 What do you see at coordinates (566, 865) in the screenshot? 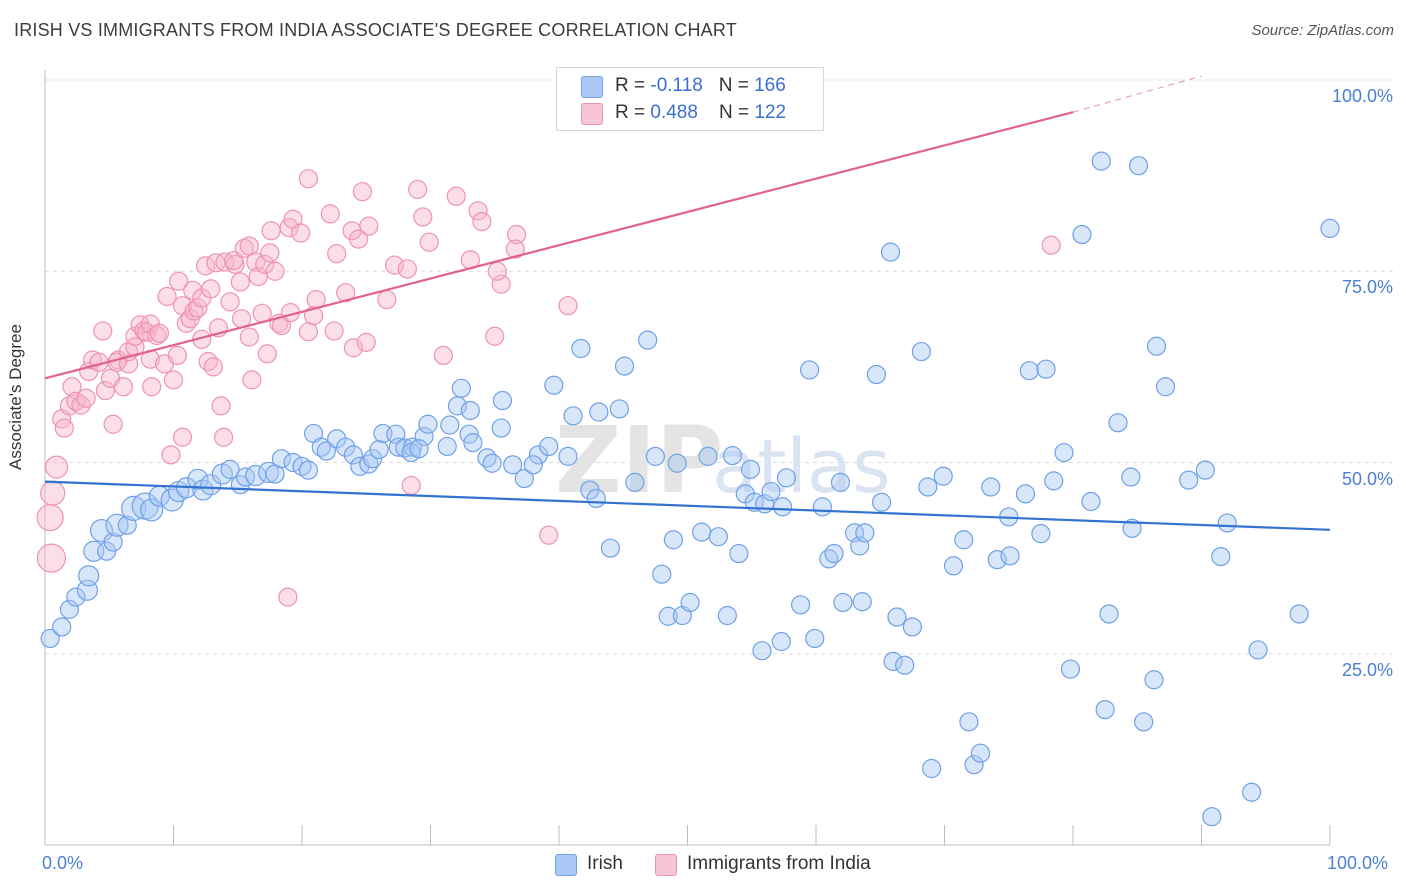
I see `legend-swatch-irish-bottom` at bounding box center [566, 865].